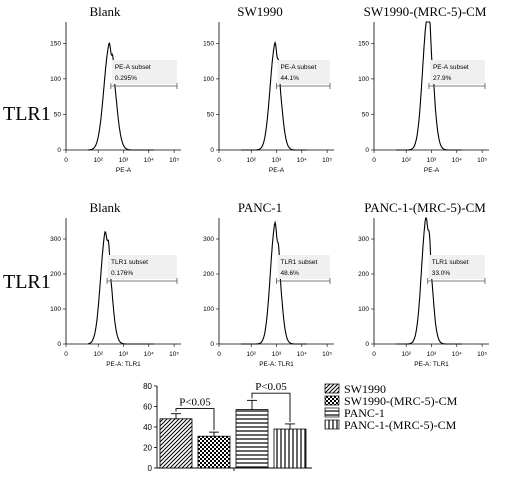 Image resolution: width=506 pixels, height=503 pixels. What do you see at coordinates (290, 273) in the screenshot?
I see `gate-percent: 48.6%` at bounding box center [290, 273].